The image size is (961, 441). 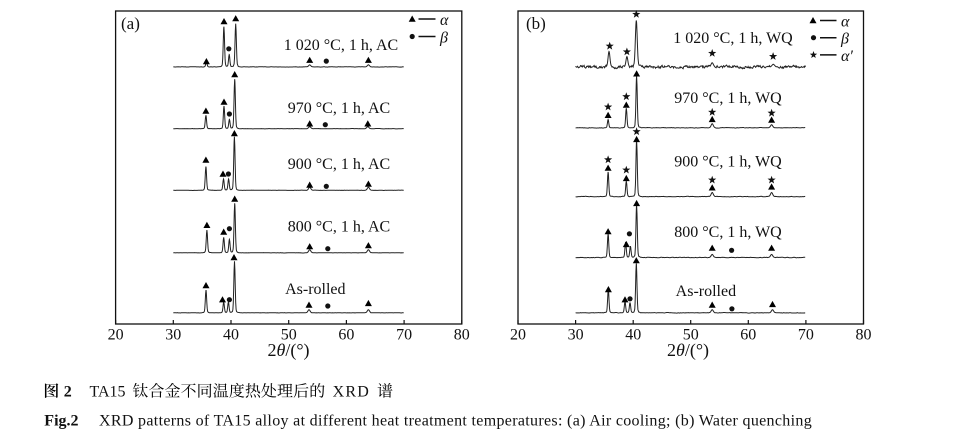 I want to click on svg-text: (a), so click(x=130, y=23).